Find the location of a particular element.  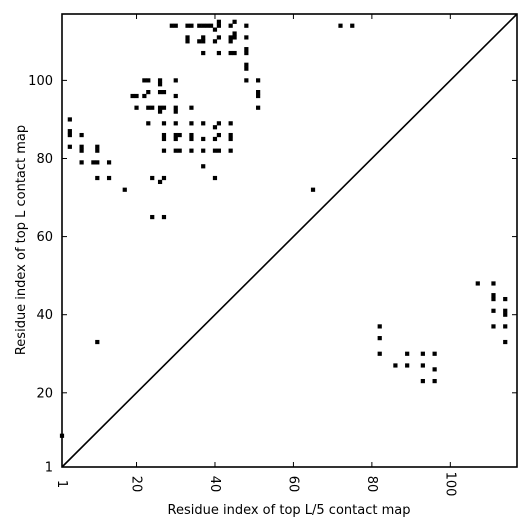

y-tick-label: 80 is located at coordinates (44, 159).